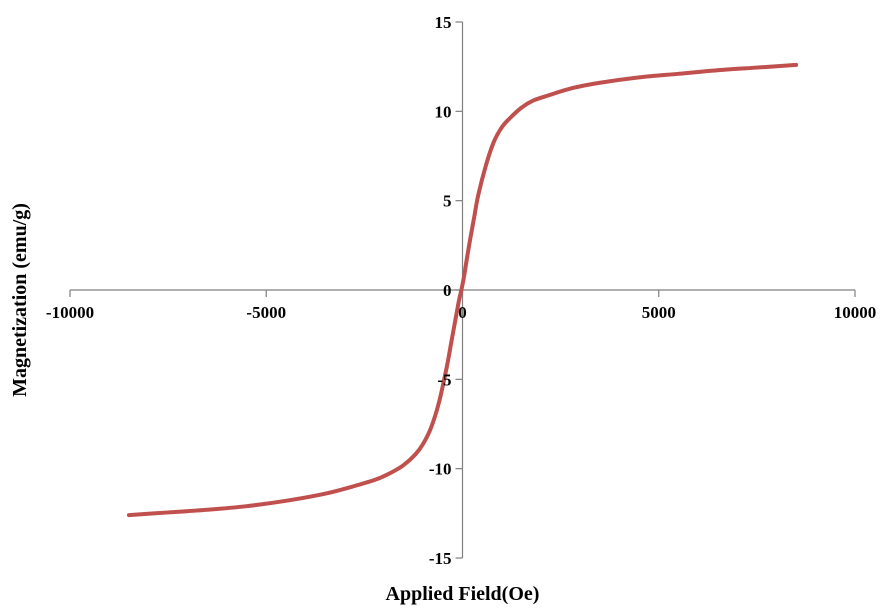 Image resolution: width=882 pixels, height=610 pixels. Describe the element at coordinates (855, 312) in the screenshot. I see `x-tick-label: 10000` at that location.